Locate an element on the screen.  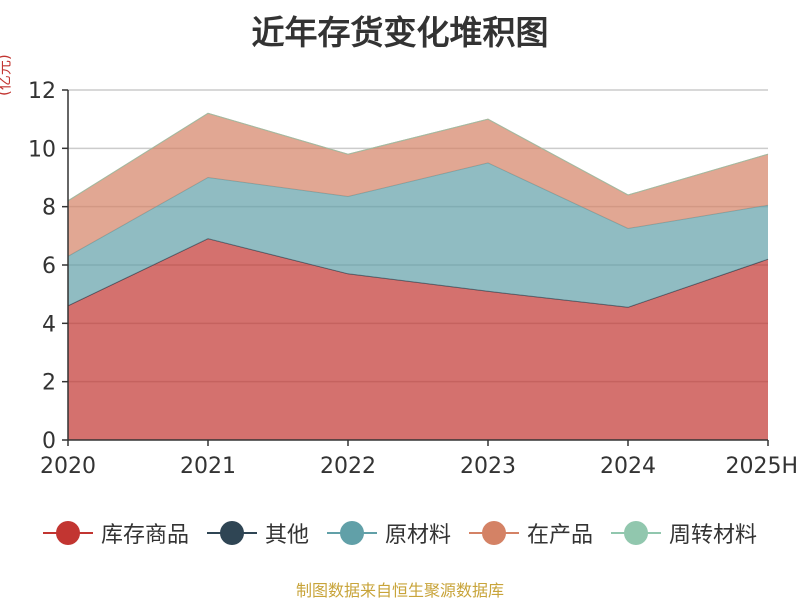
chart-title: 近年存货变化堆积图 is located at coordinates (400, 32).